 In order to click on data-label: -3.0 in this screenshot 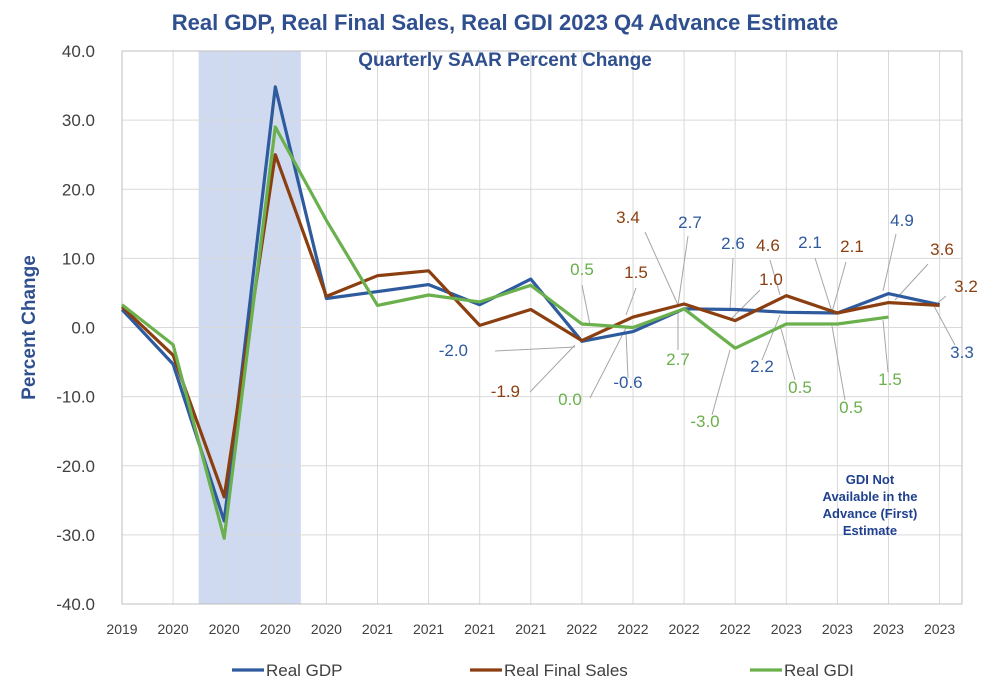, I will do `click(704, 421)`.